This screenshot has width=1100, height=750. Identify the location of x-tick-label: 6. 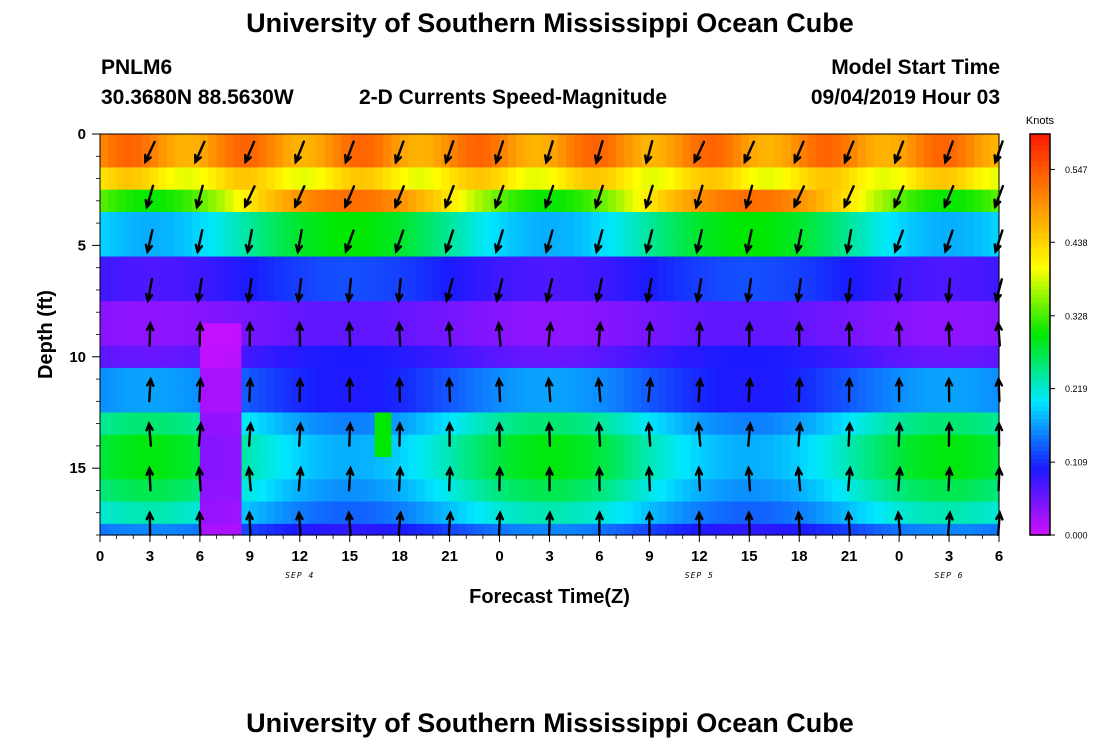
(200, 556).